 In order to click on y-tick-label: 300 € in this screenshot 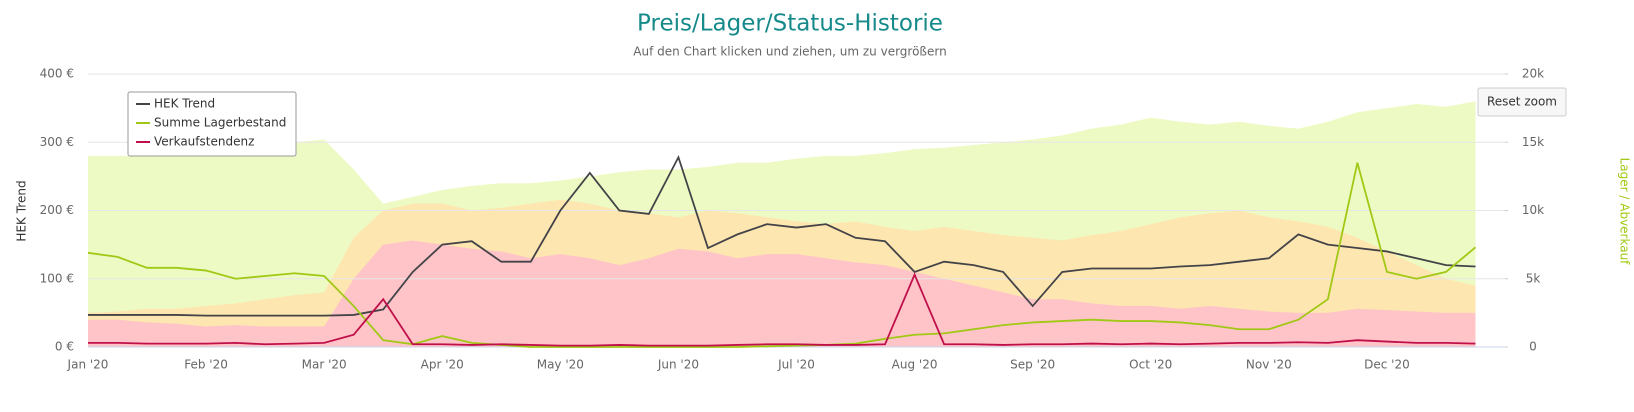, I will do `click(57, 142)`.